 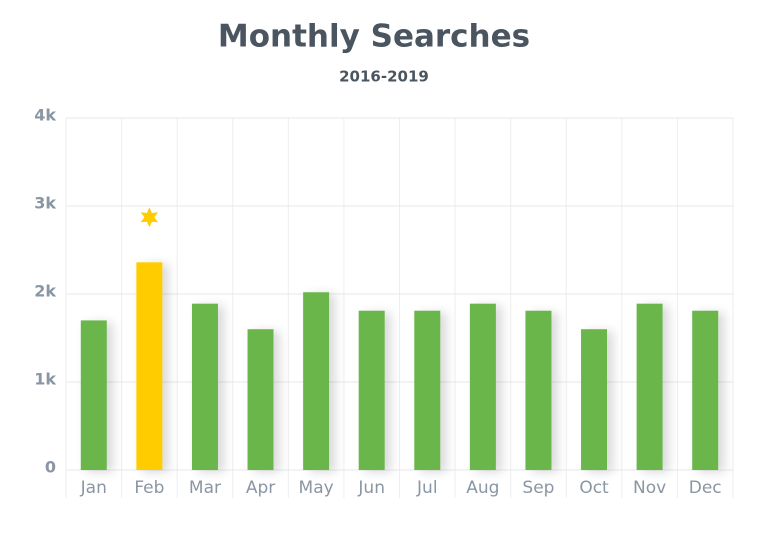 What do you see at coordinates (594, 488) in the screenshot?
I see `x-tick-label: Oct` at bounding box center [594, 488].